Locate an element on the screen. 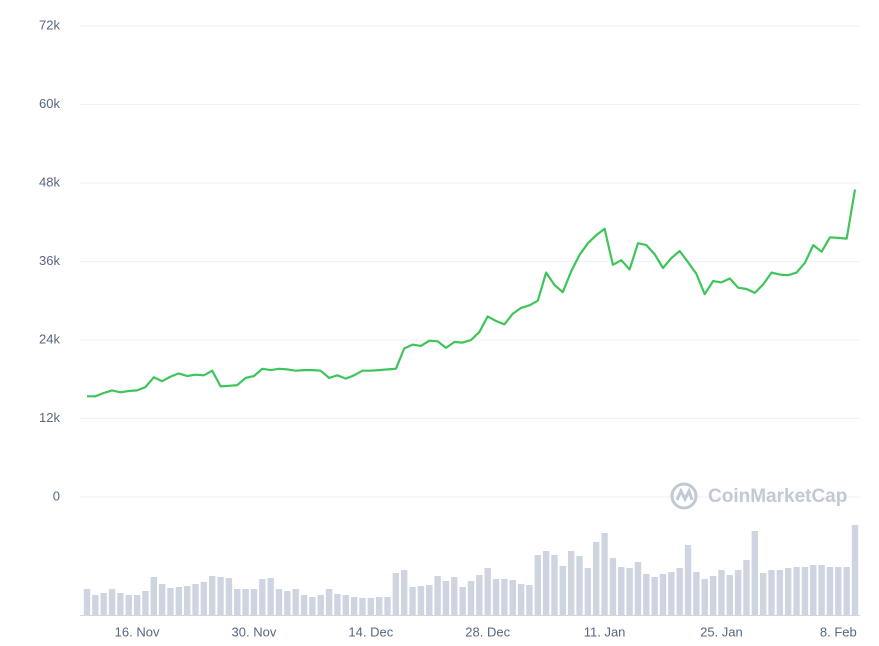  x-tick-label: 14. Dec is located at coordinates (370, 631).